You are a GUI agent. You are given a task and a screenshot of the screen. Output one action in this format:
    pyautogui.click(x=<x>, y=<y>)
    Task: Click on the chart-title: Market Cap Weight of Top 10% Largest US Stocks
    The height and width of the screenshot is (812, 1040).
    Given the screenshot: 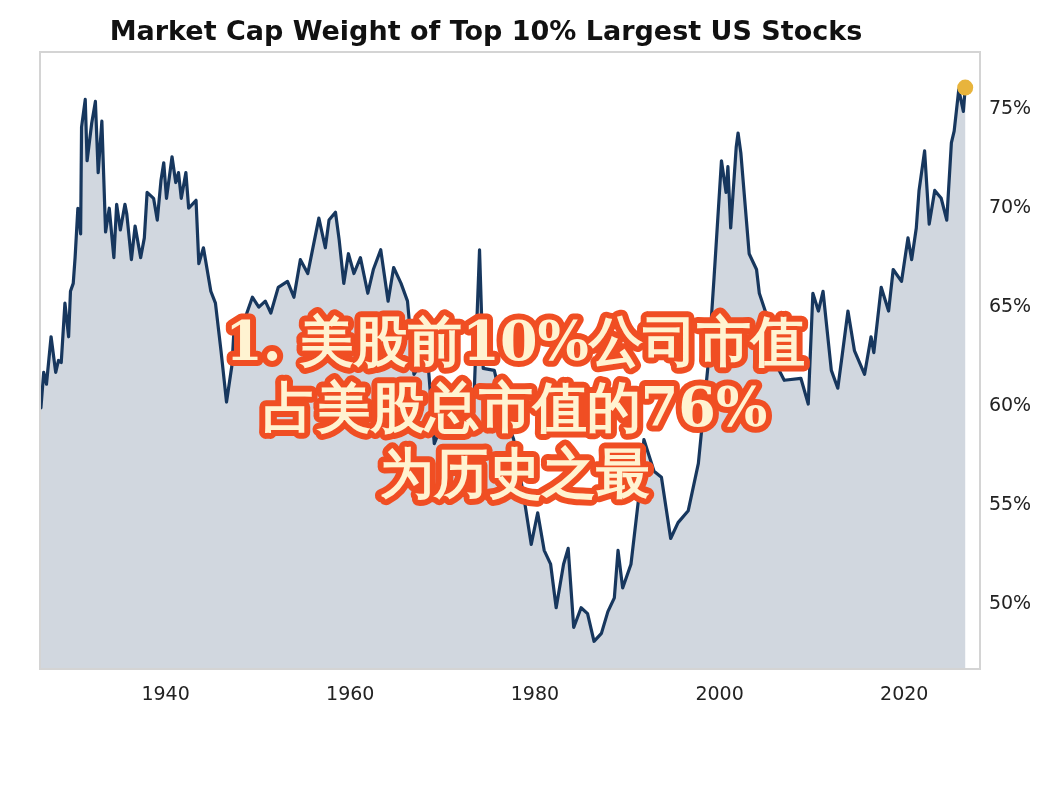 What is the action you would take?
    pyautogui.click(x=486, y=30)
    